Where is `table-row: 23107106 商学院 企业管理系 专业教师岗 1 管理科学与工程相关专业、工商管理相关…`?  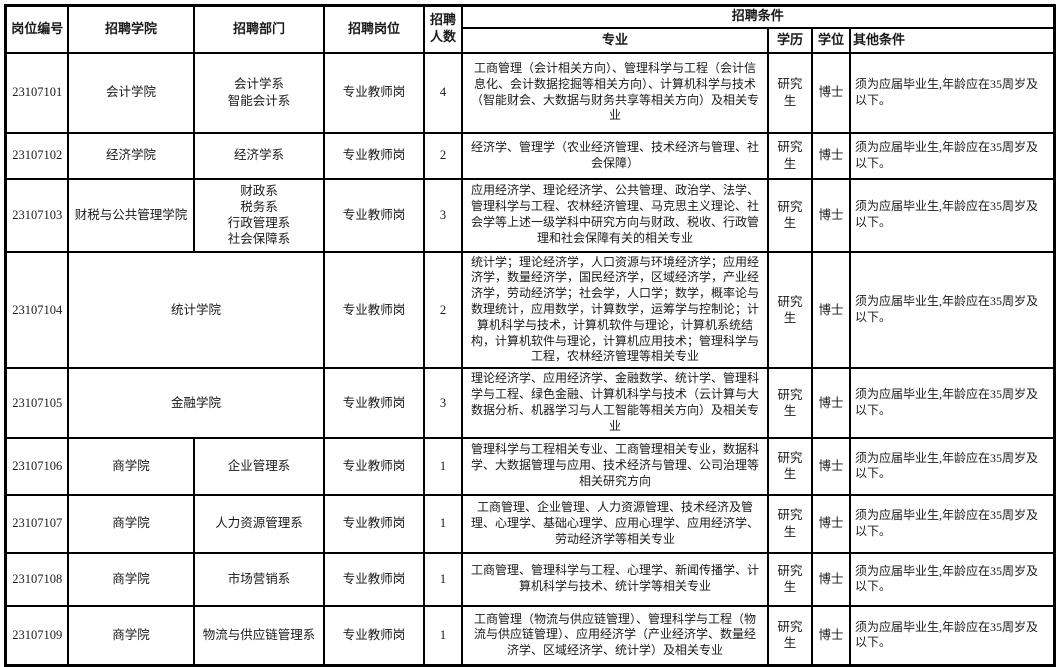 table-row: 23107106 商学院 企业管理系 专业教师岗 1 管理科学与工程相关专业、工商管理相关… is located at coordinates (530, 466).